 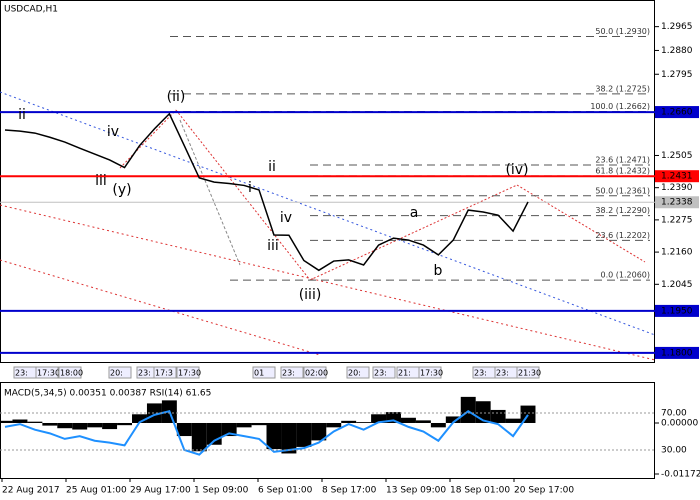 What do you see at coordinates (677, 51) in the screenshot?
I see `y-tick-label: 1.2880` at bounding box center [677, 51].